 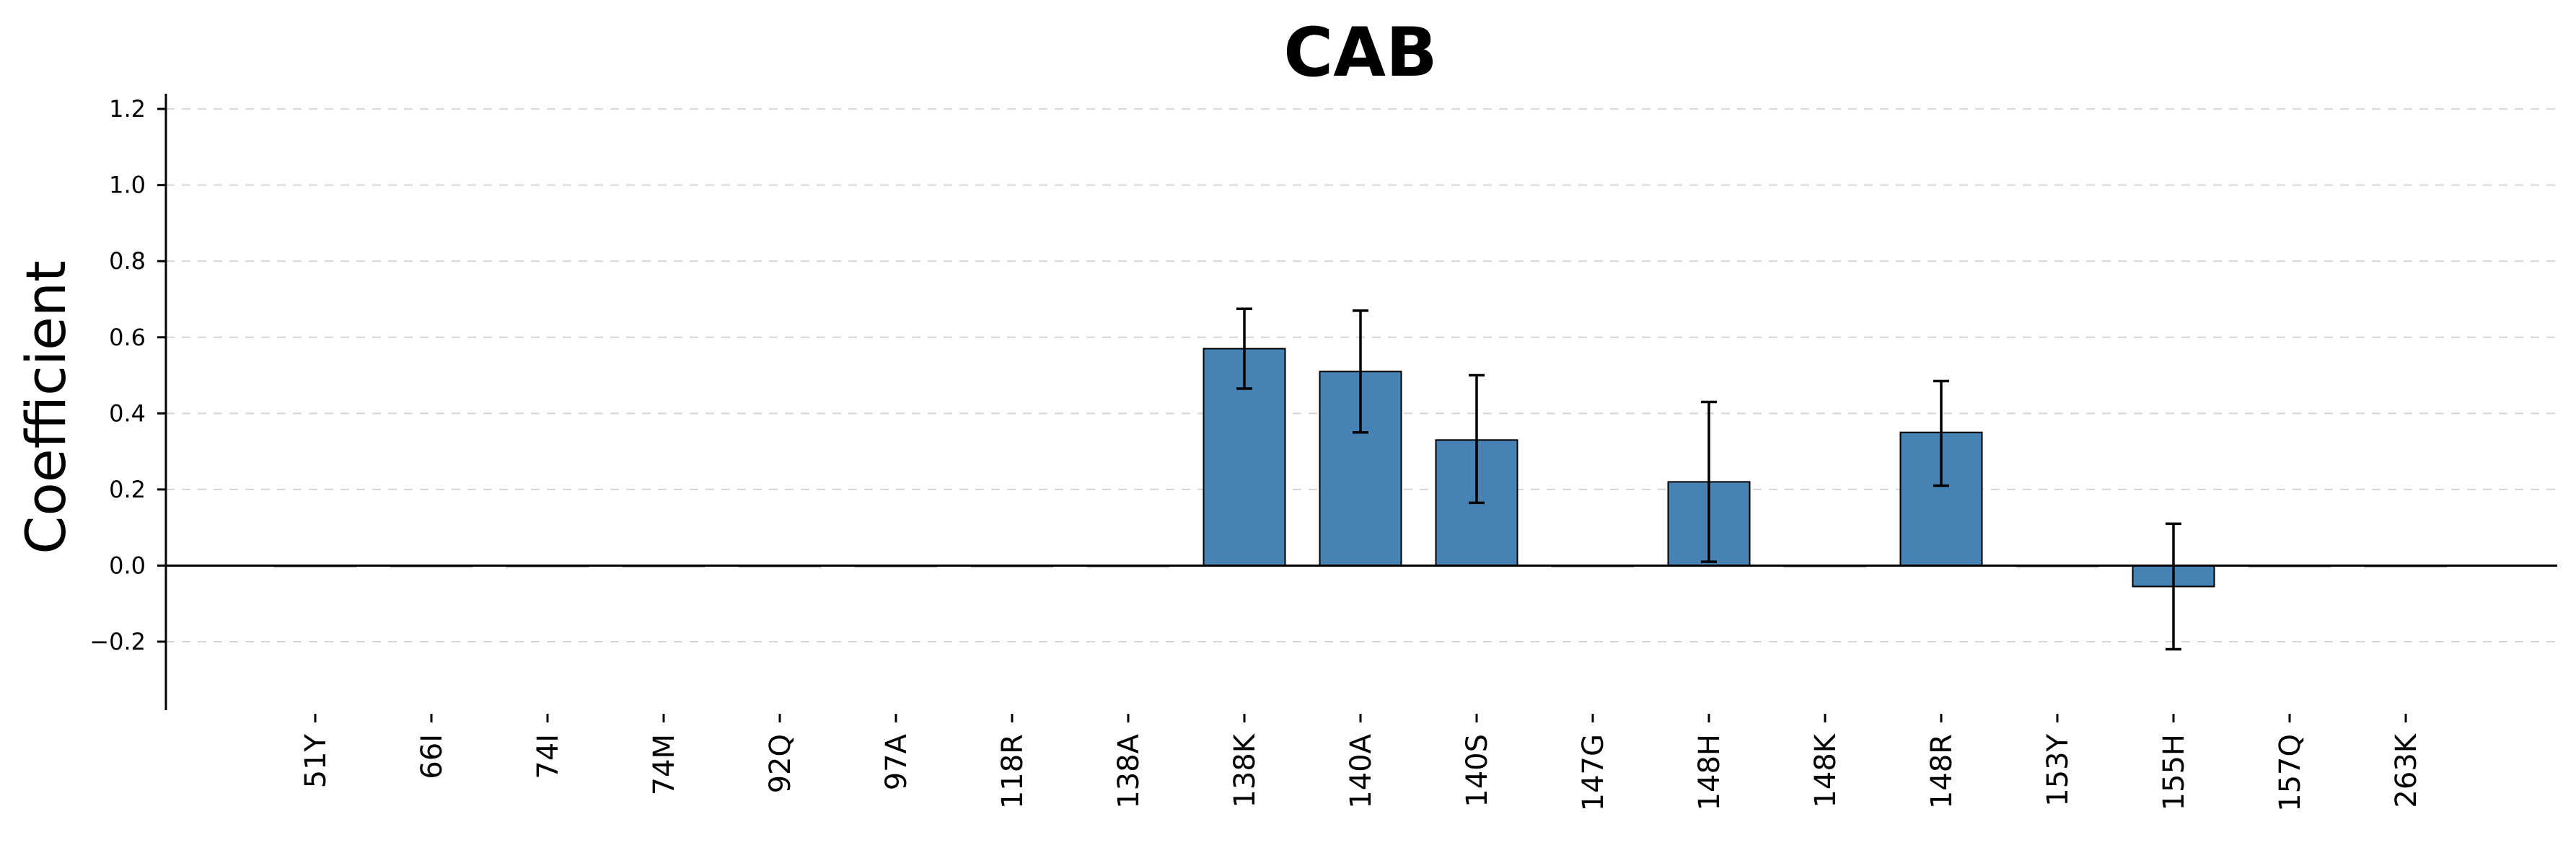 I want to click on x-tick-label: 140A, so click(x=1361, y=770).